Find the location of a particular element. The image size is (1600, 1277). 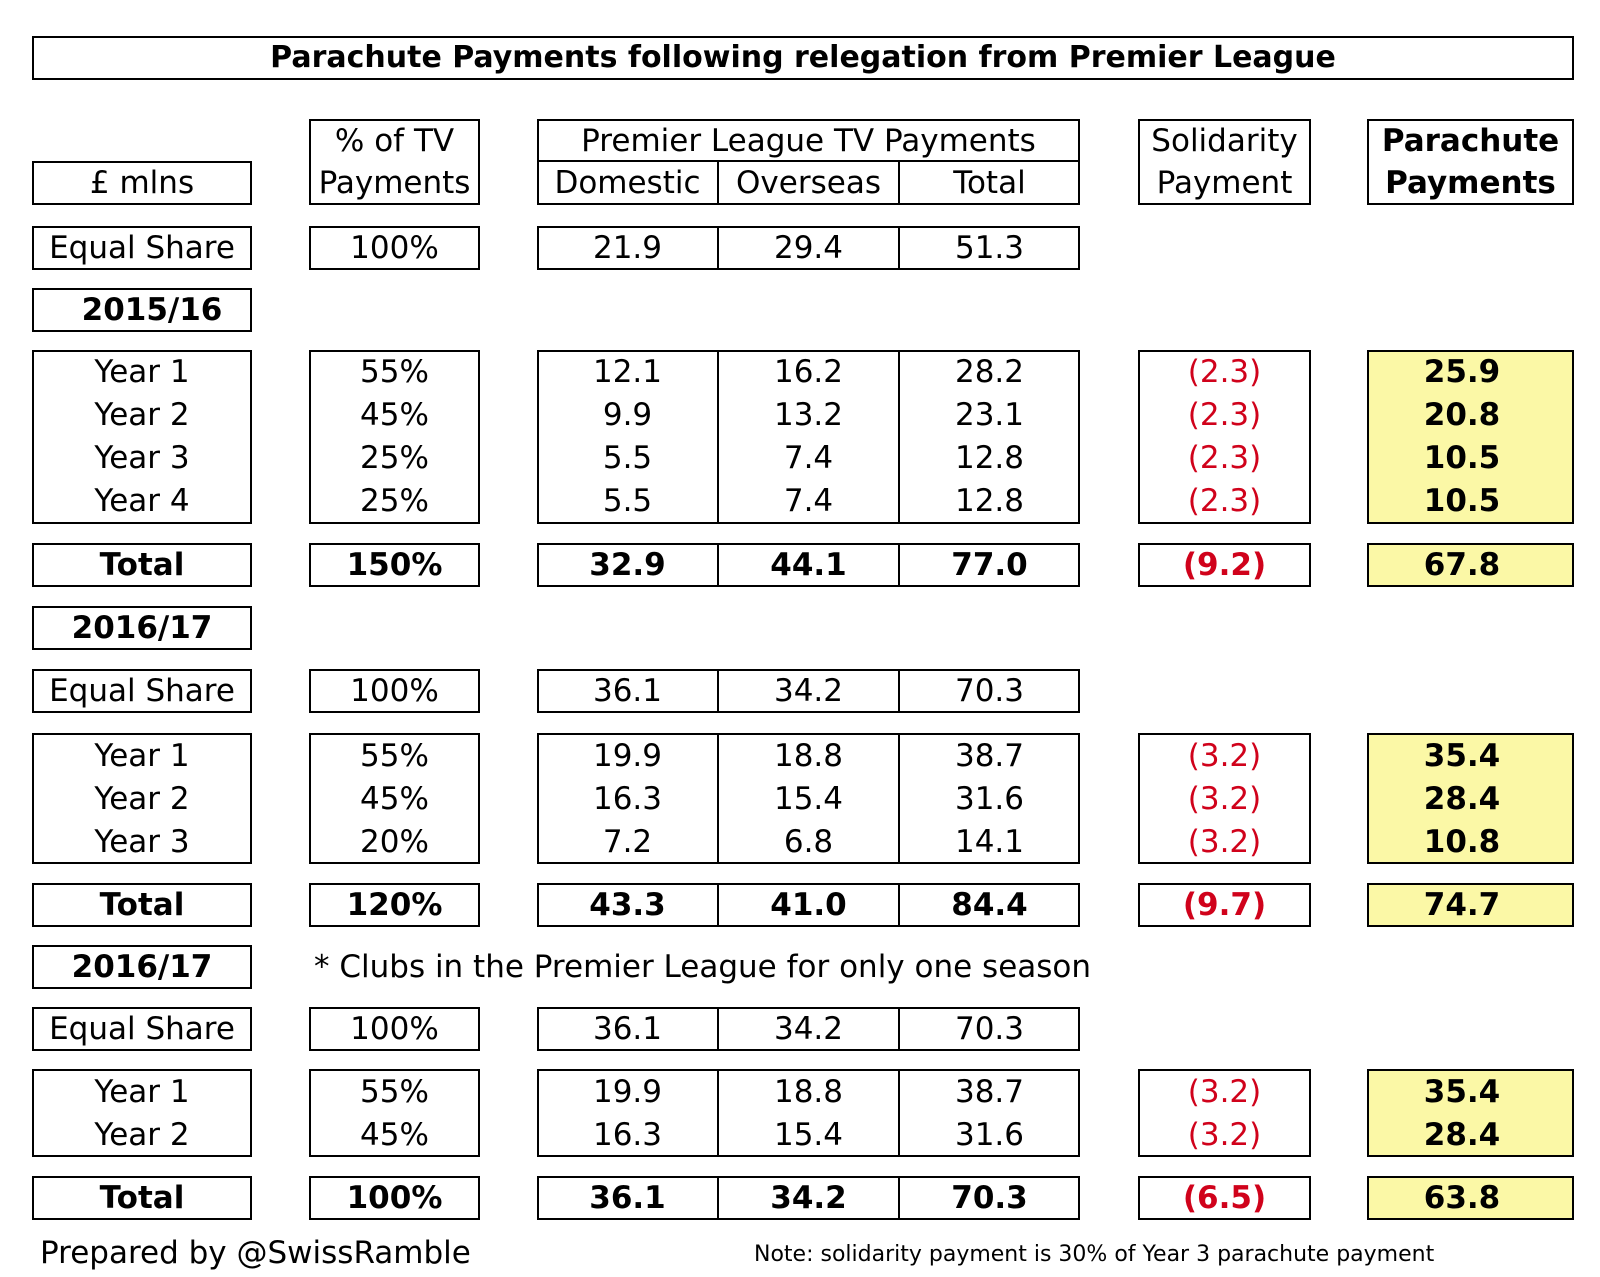

unit-header-box is located at coordinates (142, 183).